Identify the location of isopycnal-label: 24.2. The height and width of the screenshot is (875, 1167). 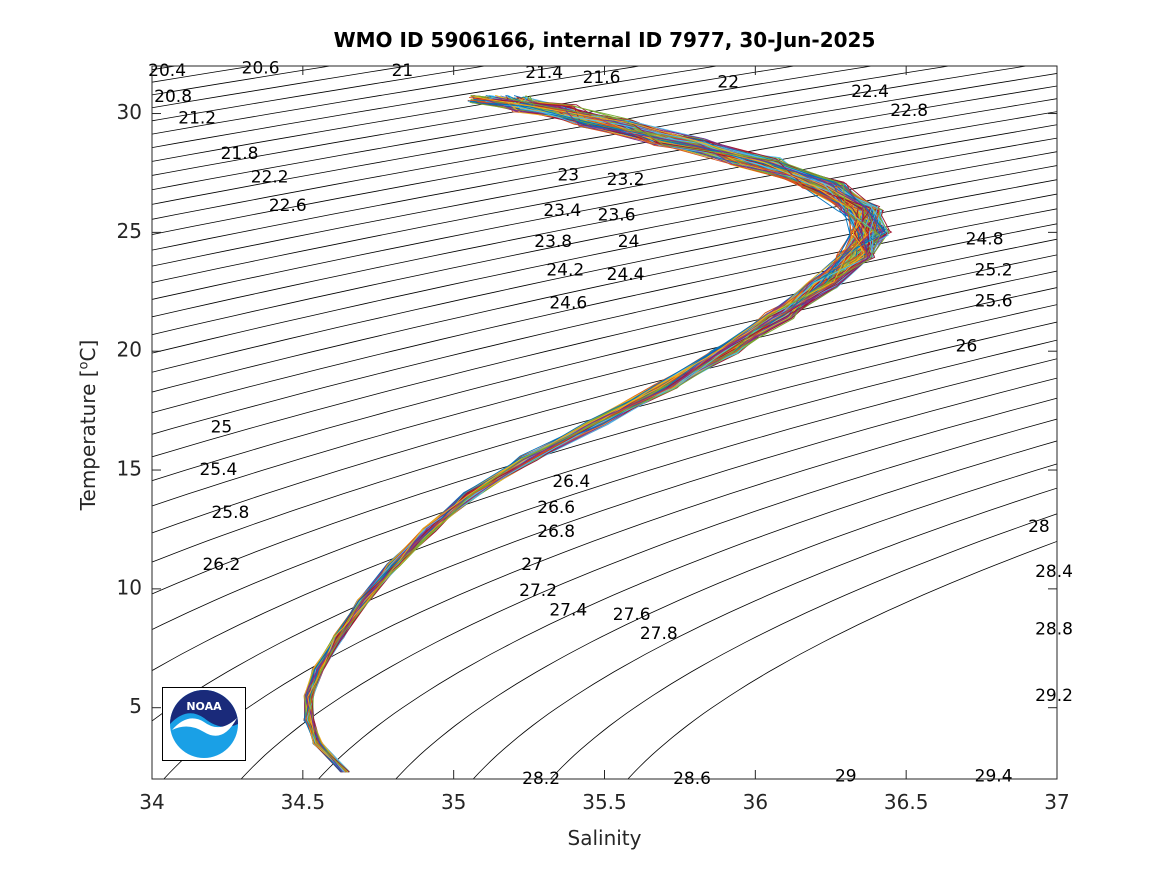
(565, 270).